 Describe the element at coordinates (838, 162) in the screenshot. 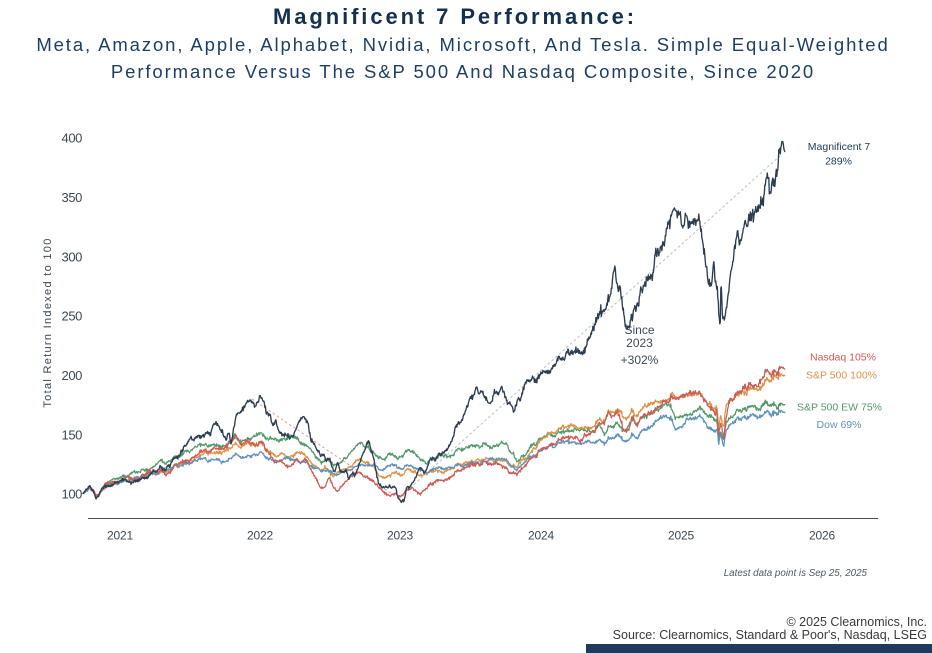

I see `svg-text: 289%` at that location.